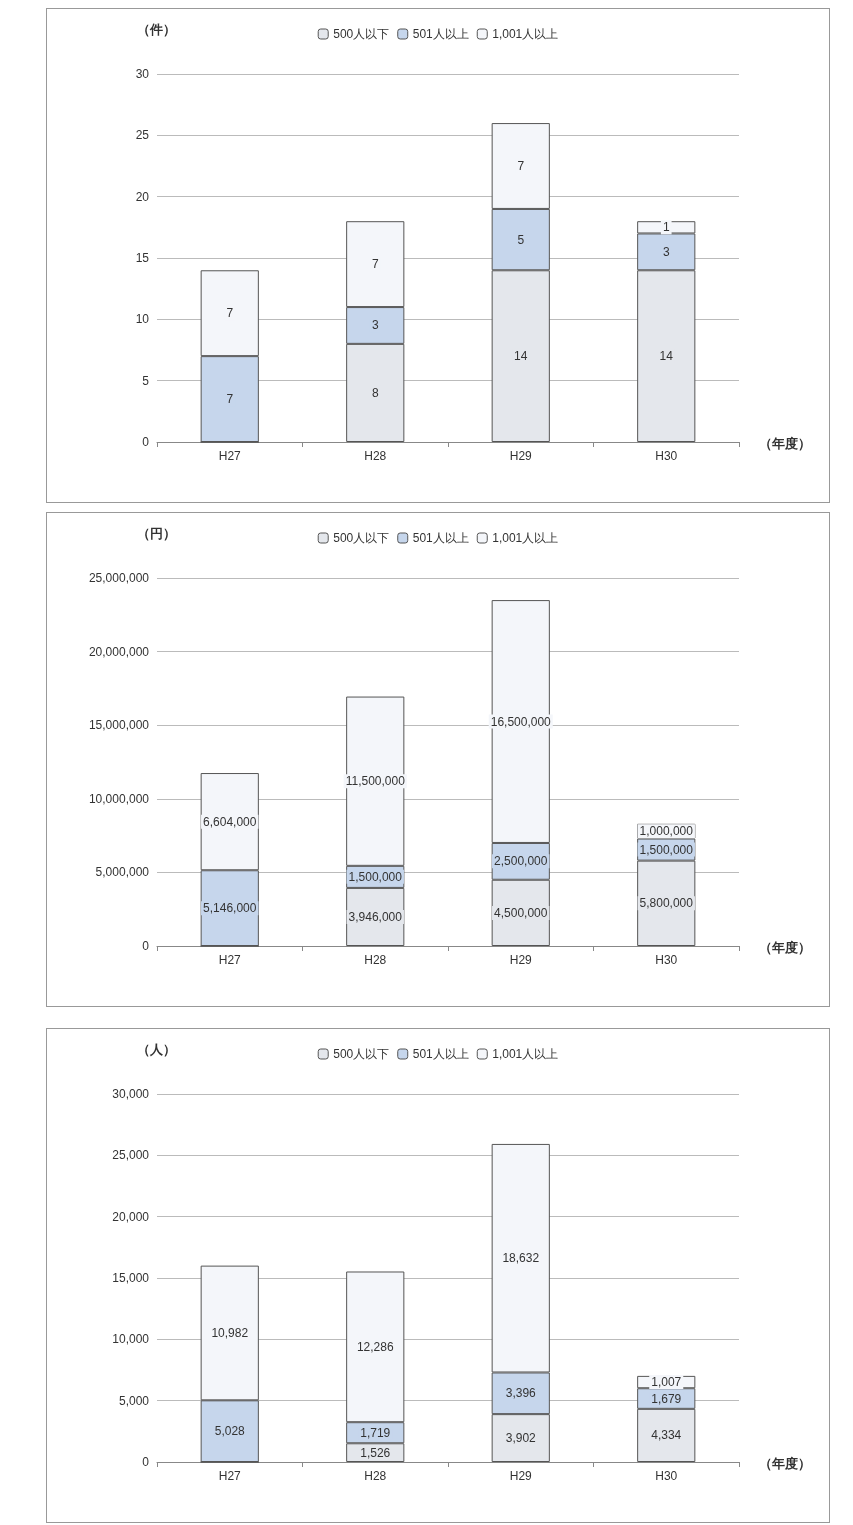 The image size is (853, 1525). I want to click on data-label: 5,800,000, so click(666, 903).